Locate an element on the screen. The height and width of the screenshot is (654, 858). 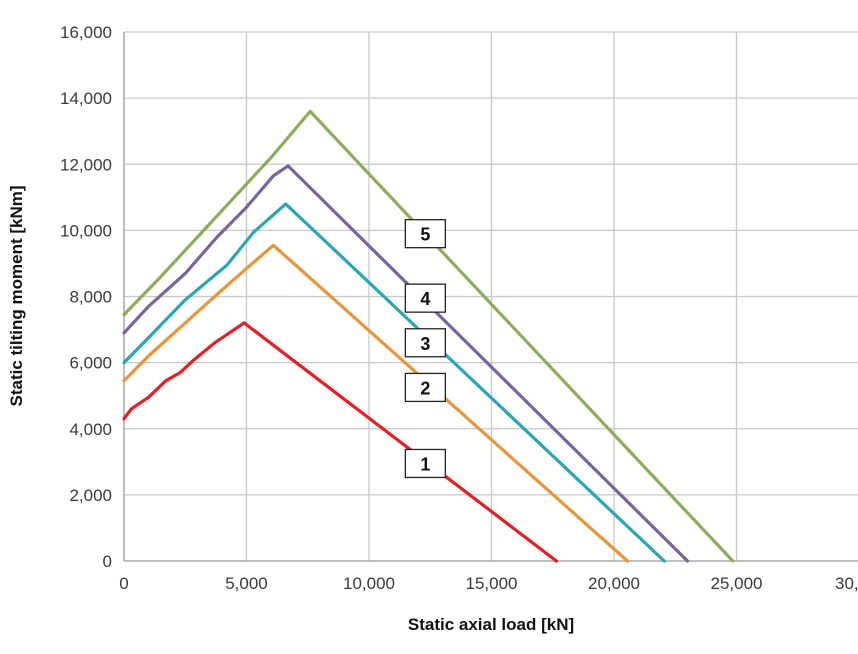
series-tag-5: 5 is located at coordinates (425, 234).